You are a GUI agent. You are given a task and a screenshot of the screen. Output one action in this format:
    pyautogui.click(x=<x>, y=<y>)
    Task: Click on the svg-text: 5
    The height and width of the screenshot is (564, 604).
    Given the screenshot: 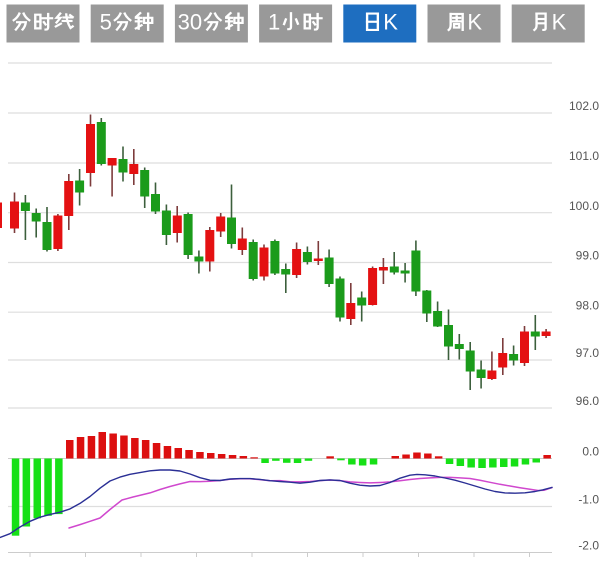 What is the action you would take?
    pyautogui.click(x=106, y=22)
    